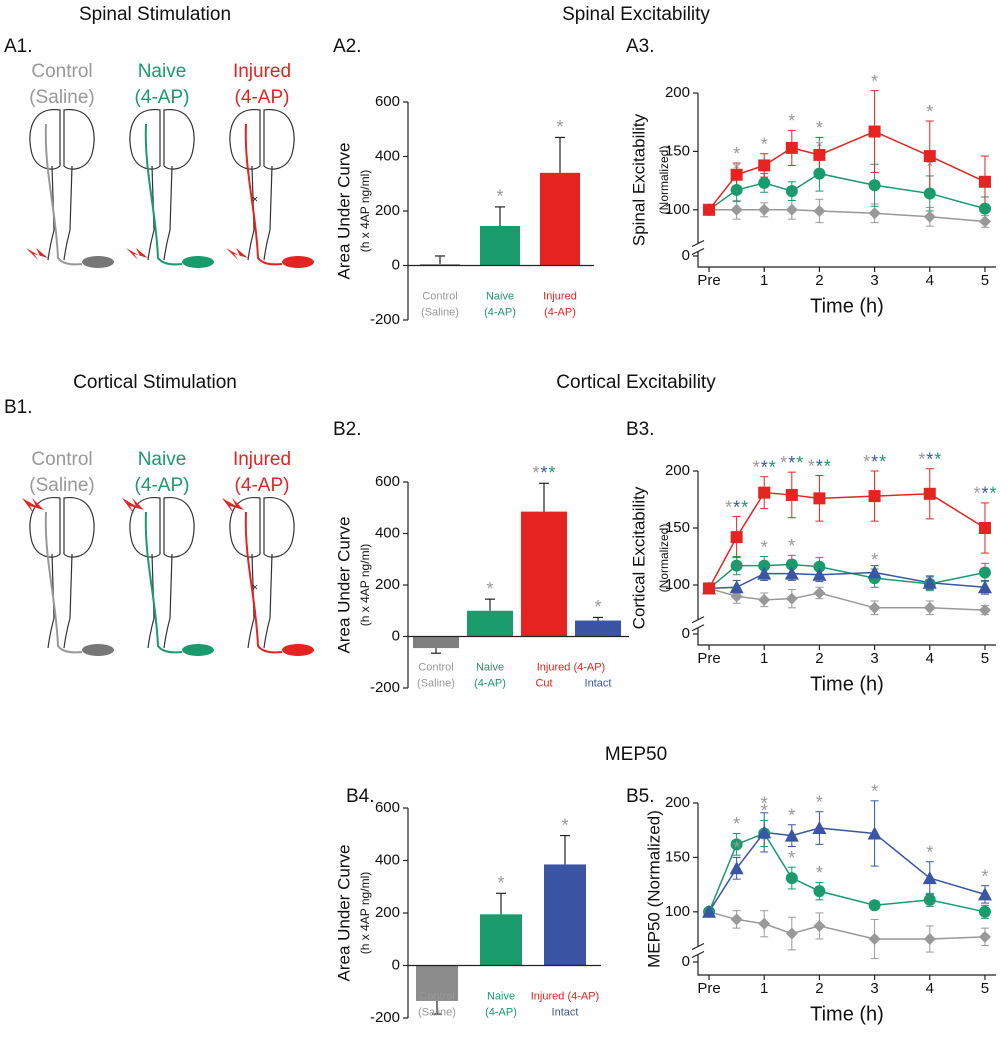 This screenshot has width=1006, height=1050. I want to click on group-label: Naive, so click(162, 459).